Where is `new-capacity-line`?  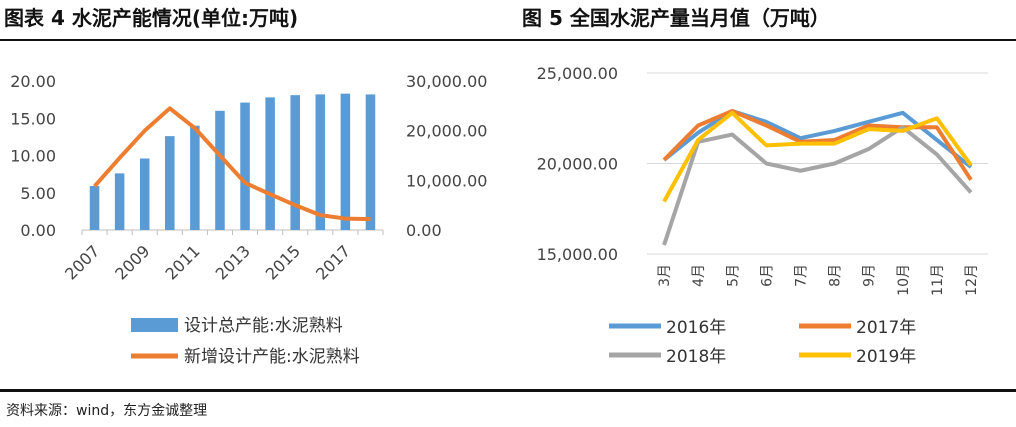
new-capacity-line is located at coordinates (232, 164).